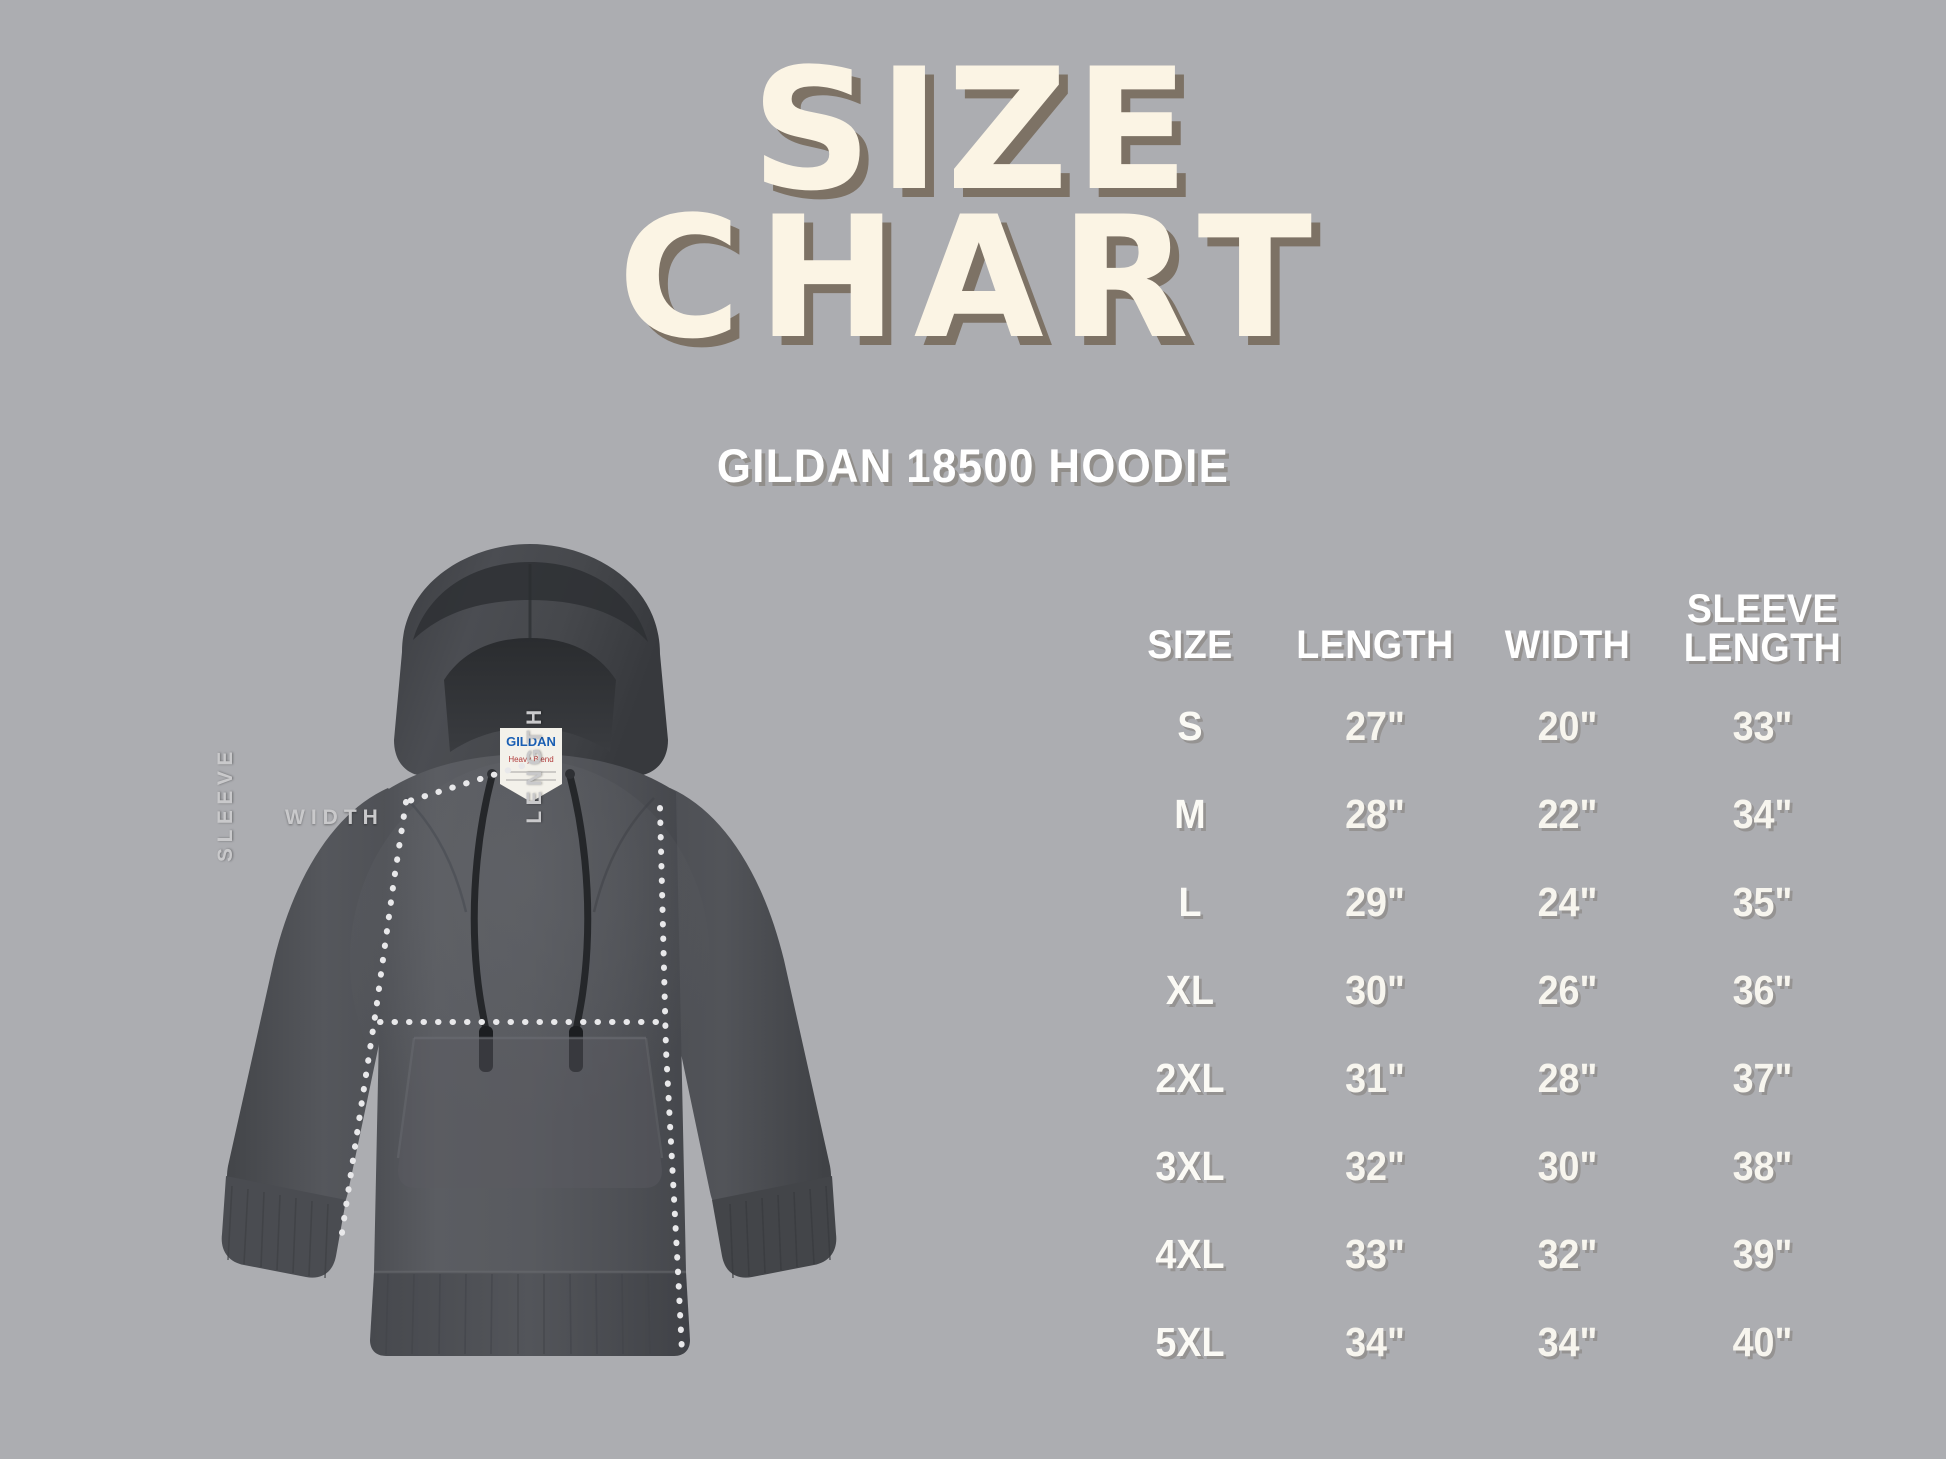 The height and width of the screenshot is (1459, 1946). What do you see at coordinates (1762, 1253) in the screenshot?
I see `cell-sleeve: 39"` at bounding box center [1762, 1253].